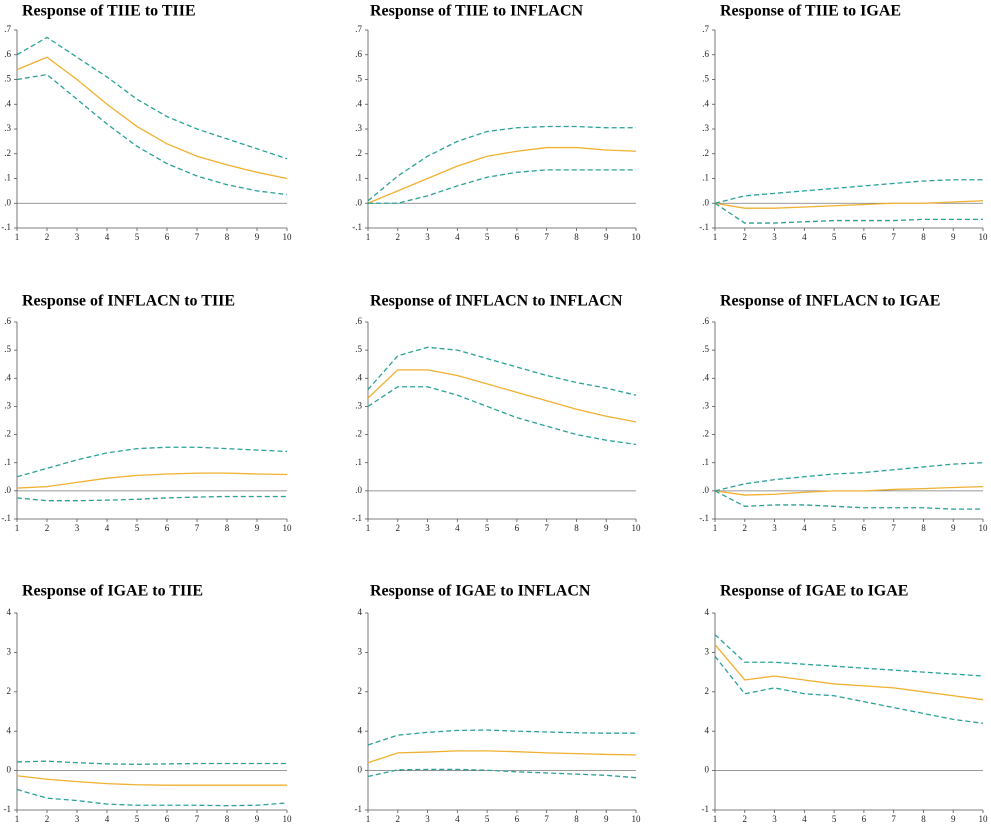  I want to click on chart-title: Response of INFLACN to INFLACN, so click(496, 301).